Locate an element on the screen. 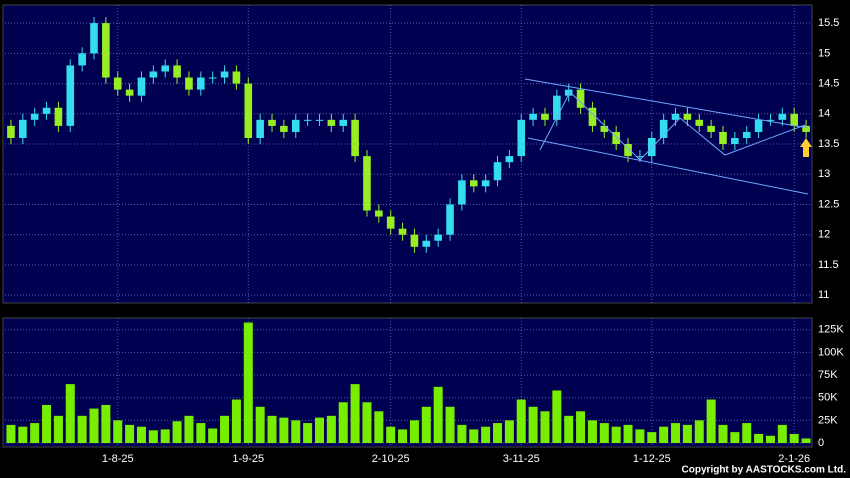  y-tick-label: 12.5 is located at coordinates (828, 204).